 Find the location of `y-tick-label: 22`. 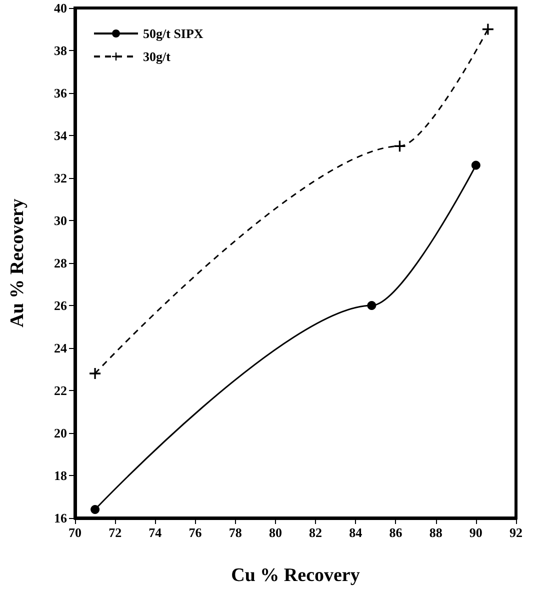

y-tick-label: 22 is located at coordinates (60, 390).